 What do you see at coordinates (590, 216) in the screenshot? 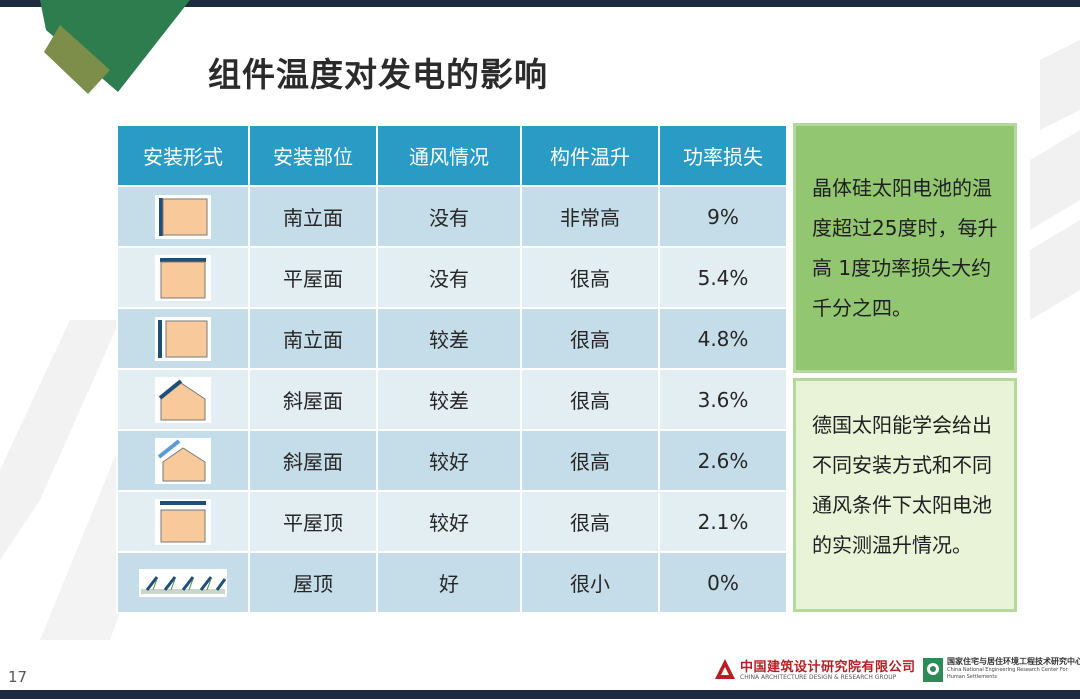
I see `cell-temp-rise: 非常高` at bounding box center [590, 216].